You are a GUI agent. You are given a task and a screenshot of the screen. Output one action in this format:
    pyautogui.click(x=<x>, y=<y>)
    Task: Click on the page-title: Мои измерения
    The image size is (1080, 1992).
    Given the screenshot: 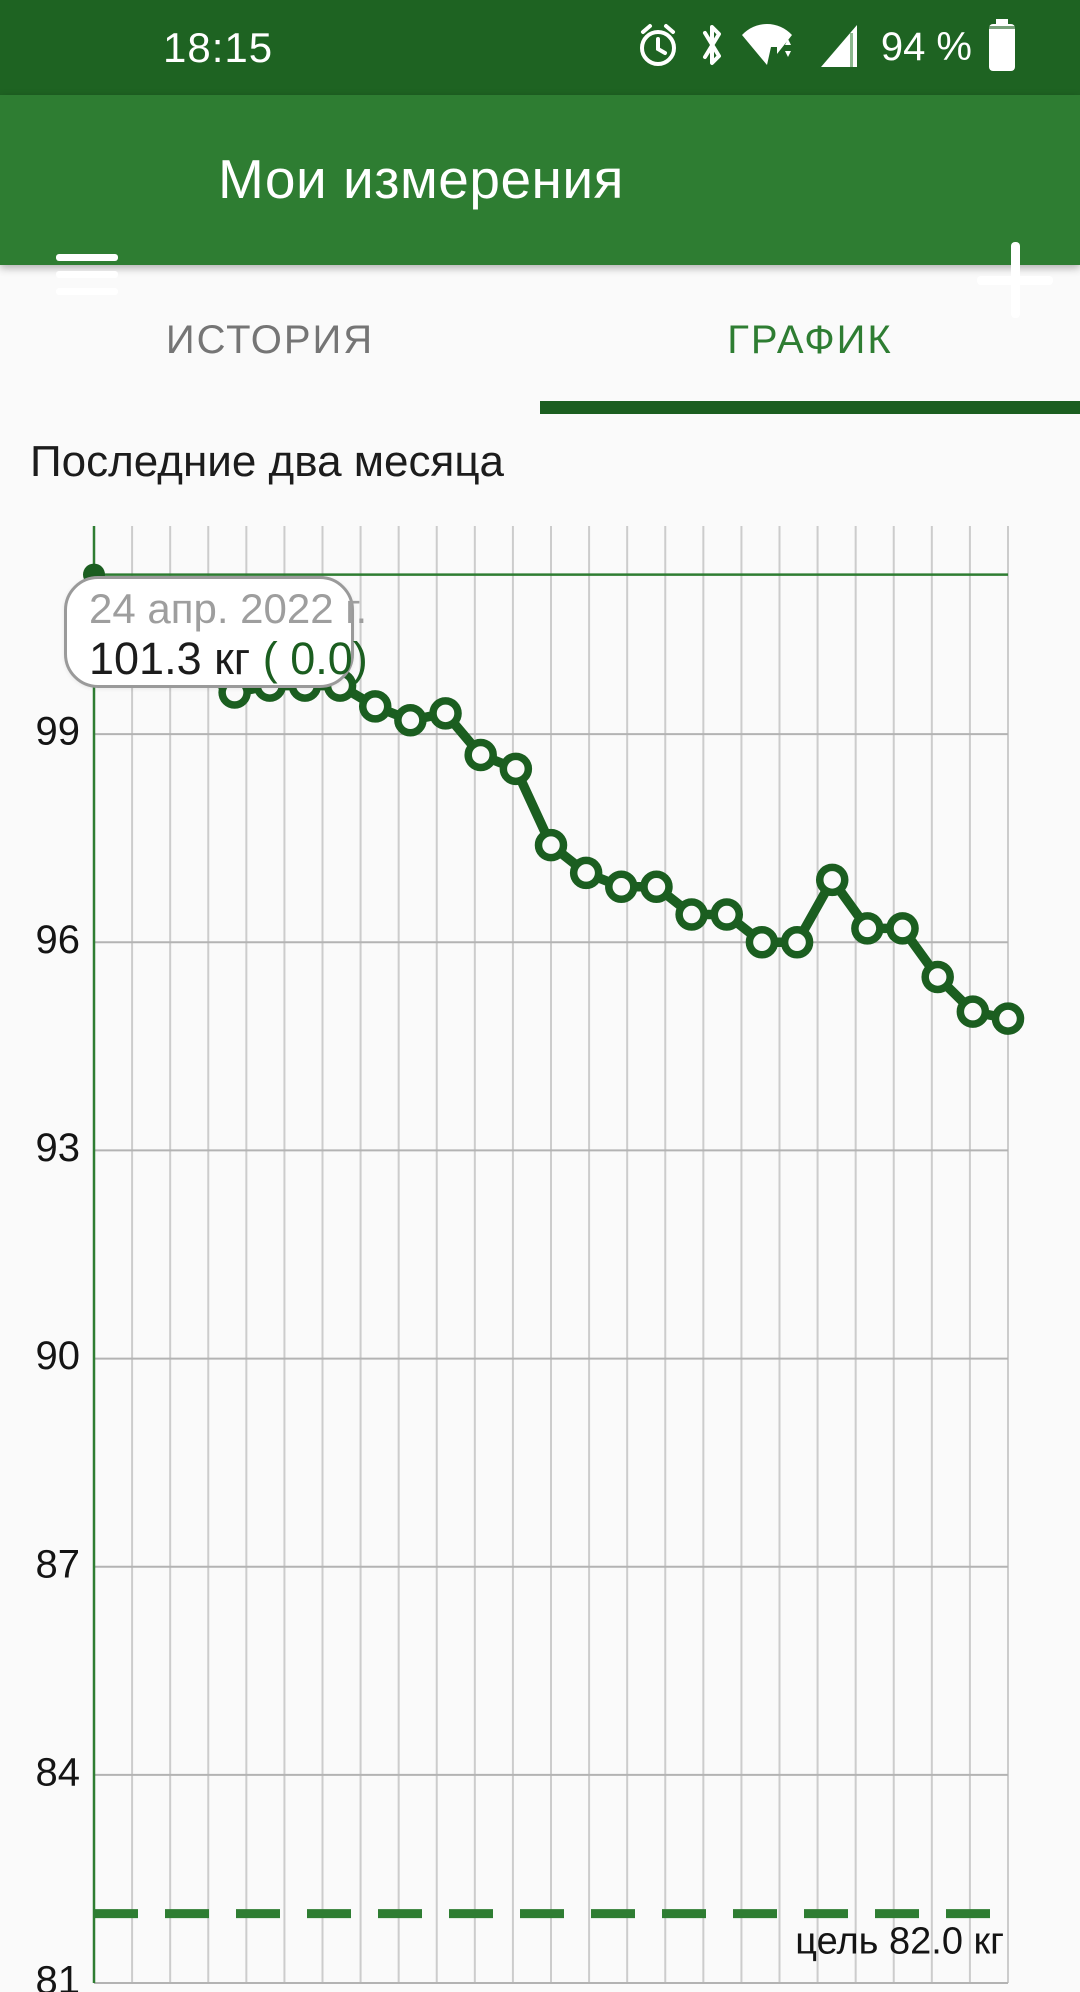 What is the action you would take?
    pyautogui.click(x=421, y=179)
    